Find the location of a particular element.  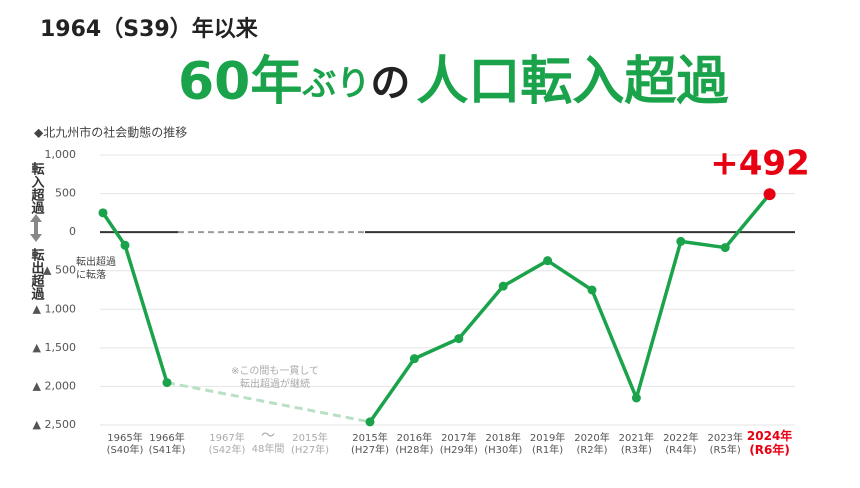

kicker: 1964（S39）年以来 is located at coordinates (149, 29).